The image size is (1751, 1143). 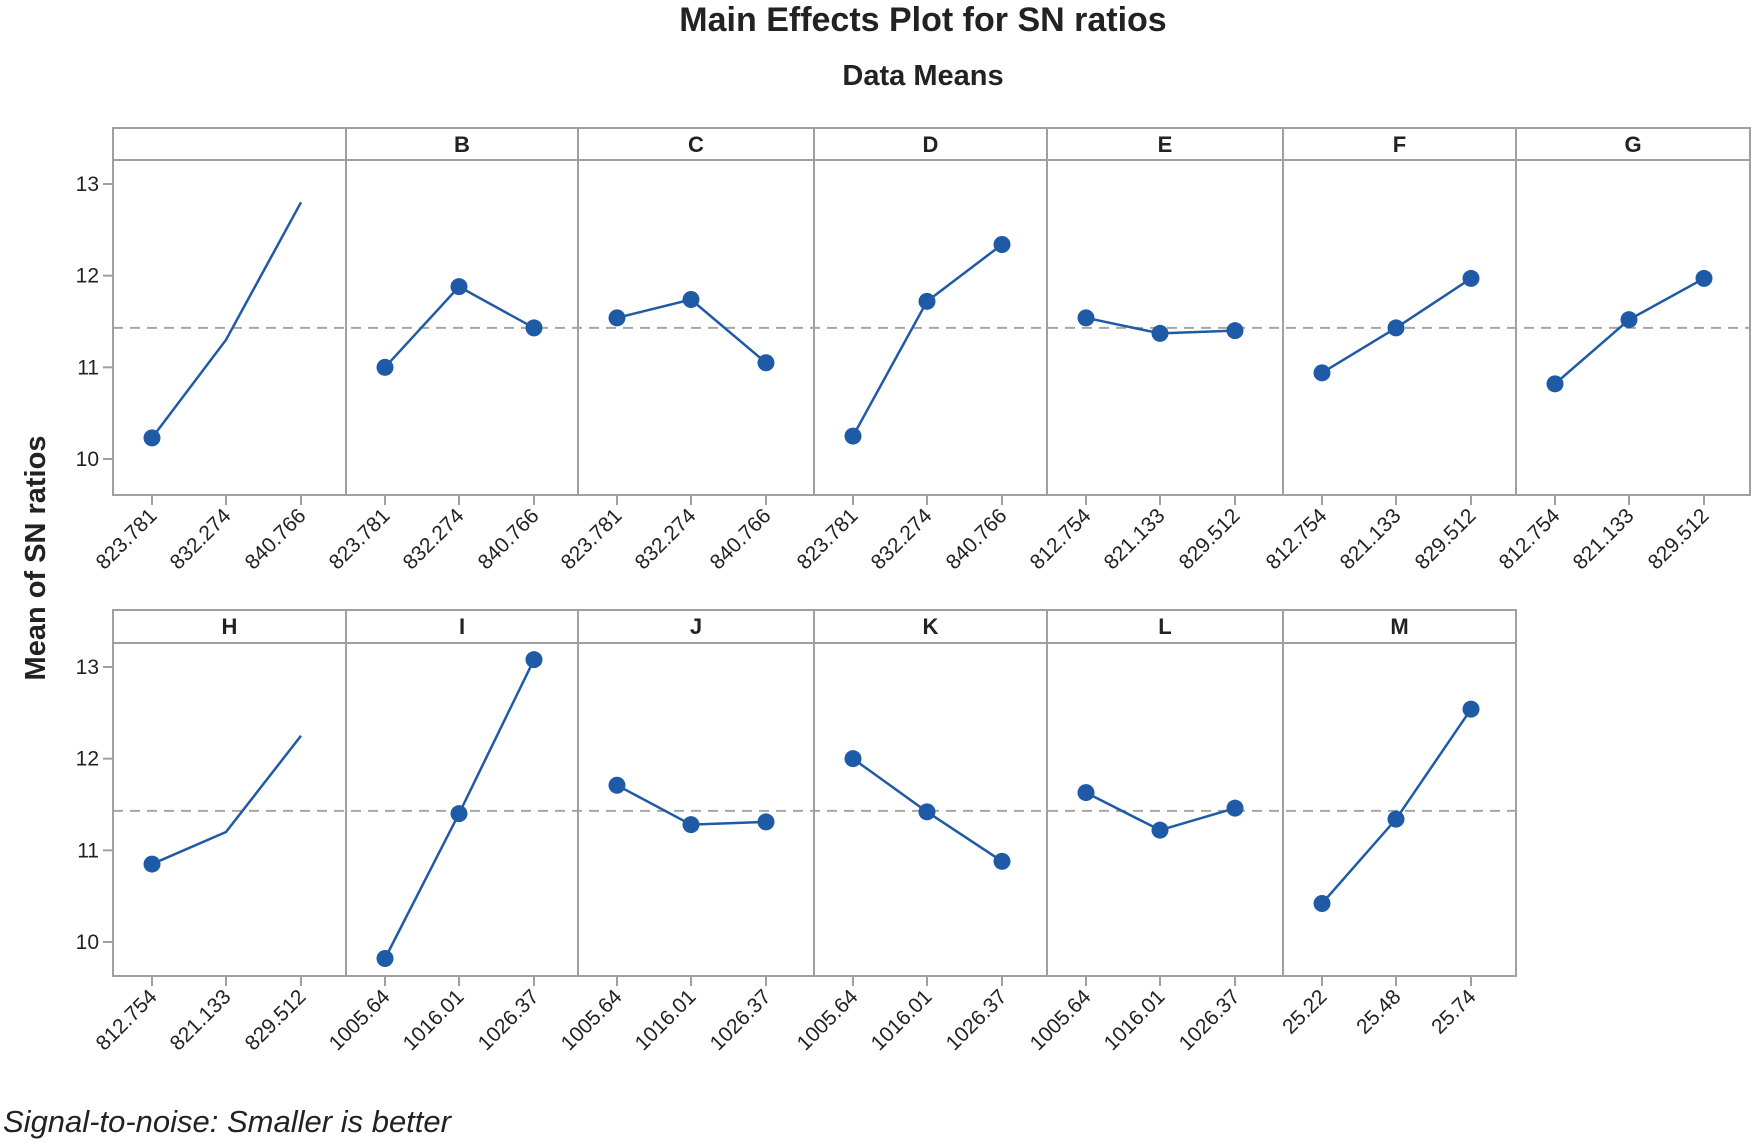 What do you see at coordinates (462, 144) in the screenshot?
I see `panel-label: B` at bounding box center [462, 144].